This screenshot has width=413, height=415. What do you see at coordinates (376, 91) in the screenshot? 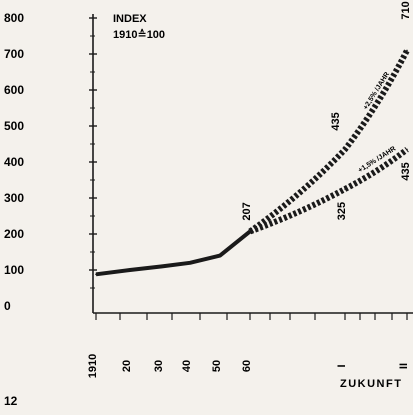
I see `rate-label-1: +2,5% /JAHR` at bounding box center [376, 91].